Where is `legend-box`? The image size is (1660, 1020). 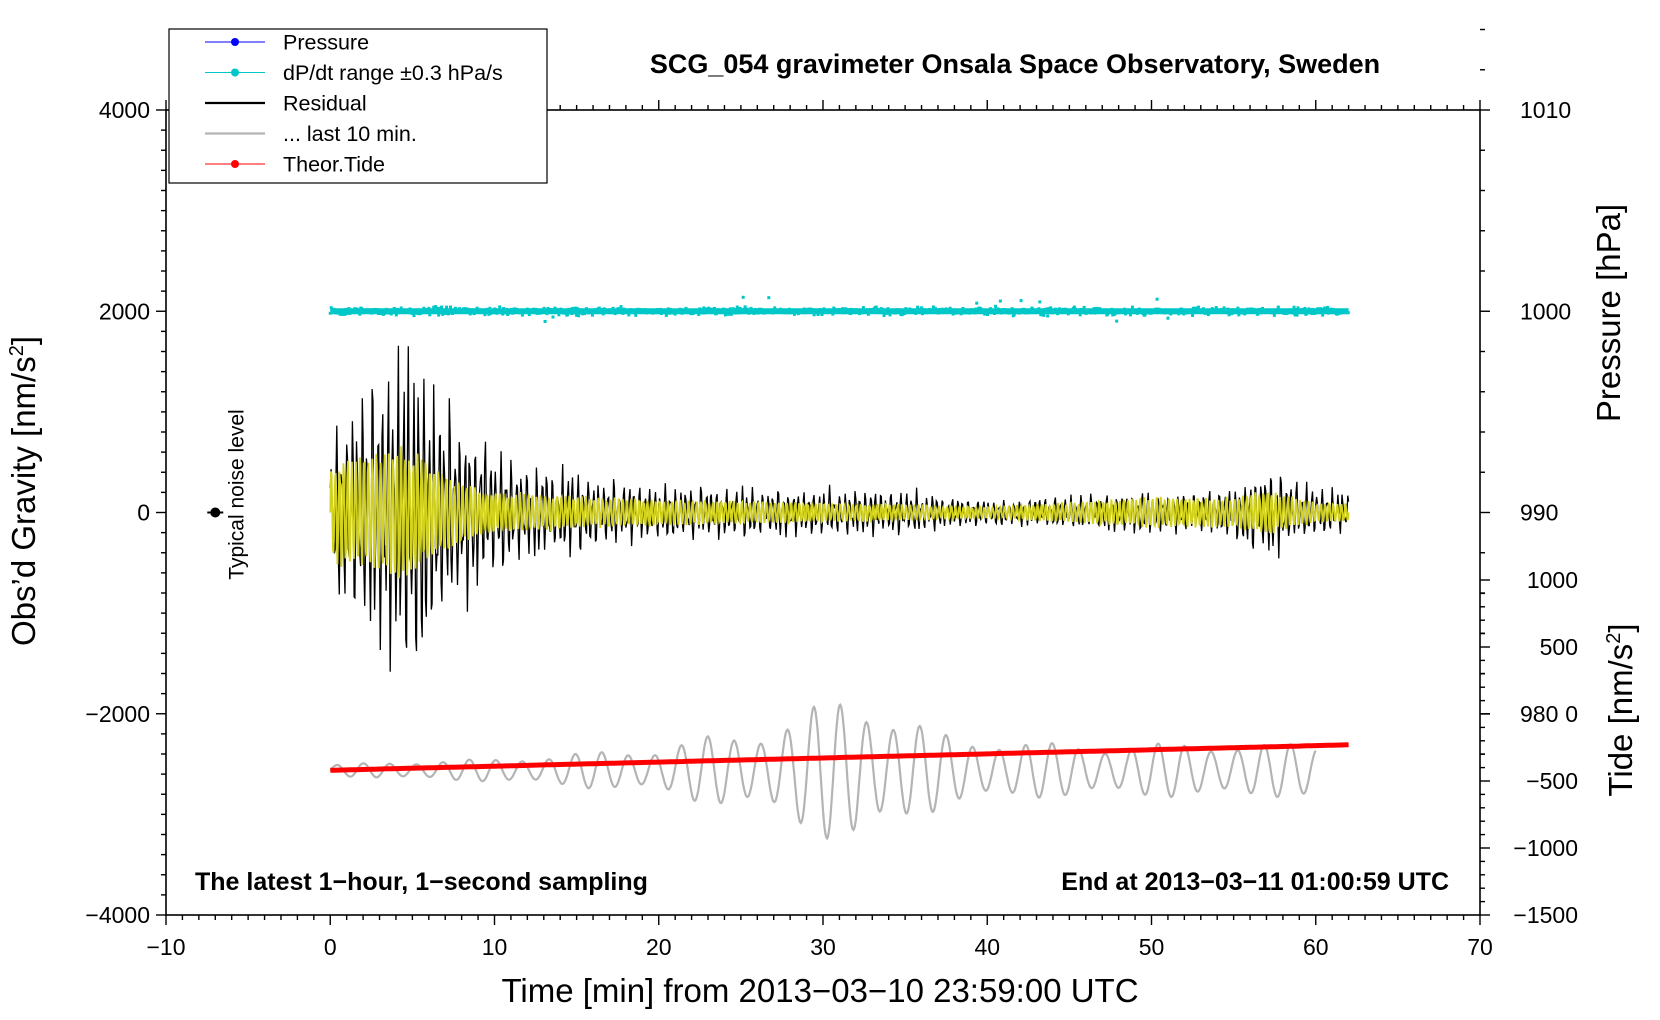 legend-box is located at coordinates (358, 106).